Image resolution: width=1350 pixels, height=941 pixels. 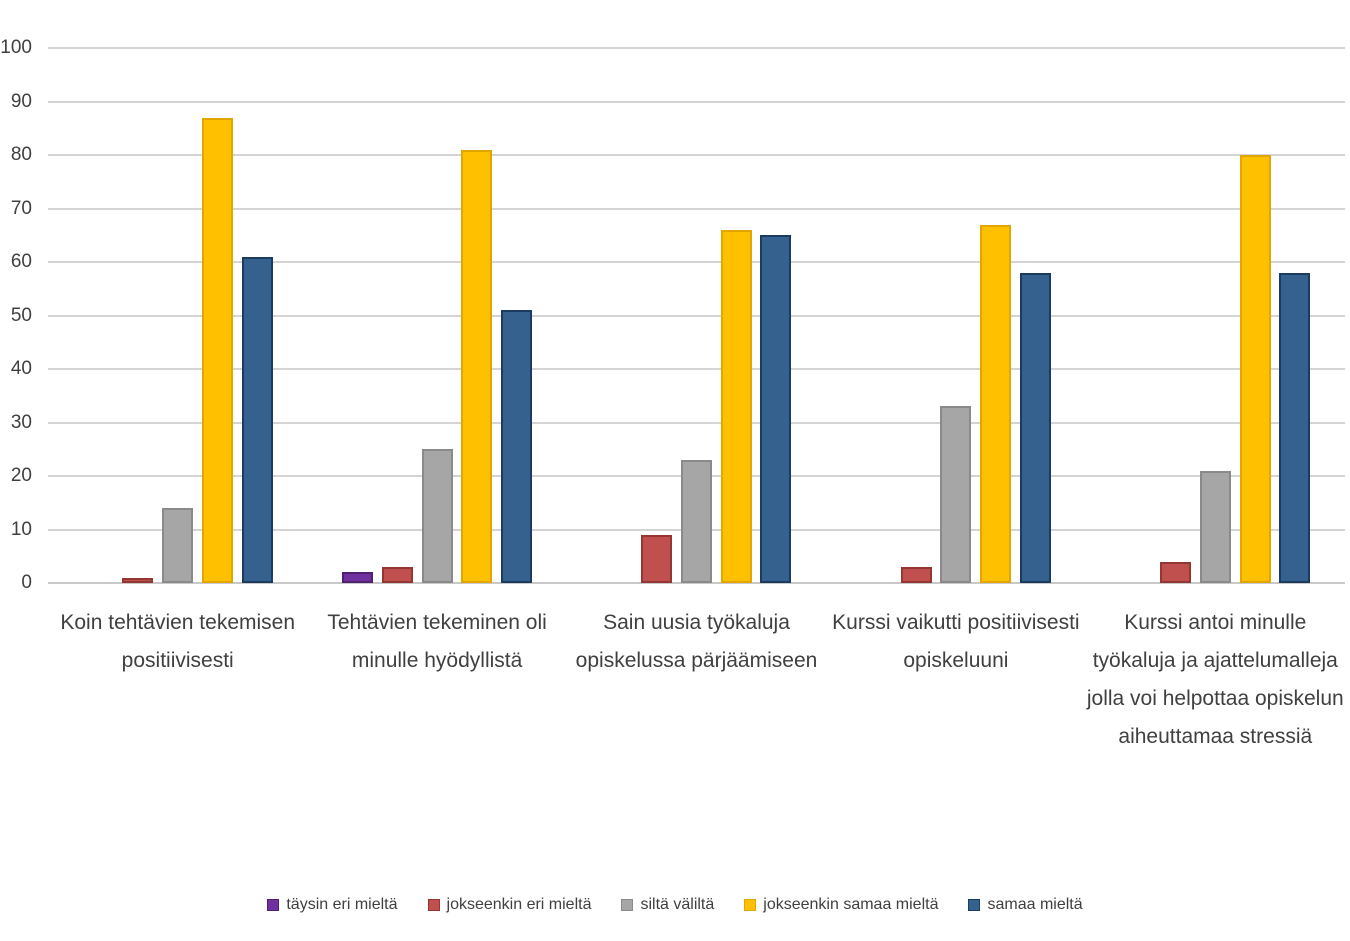 I want to click on bar-series2-group1, so click(x=138, y=580).